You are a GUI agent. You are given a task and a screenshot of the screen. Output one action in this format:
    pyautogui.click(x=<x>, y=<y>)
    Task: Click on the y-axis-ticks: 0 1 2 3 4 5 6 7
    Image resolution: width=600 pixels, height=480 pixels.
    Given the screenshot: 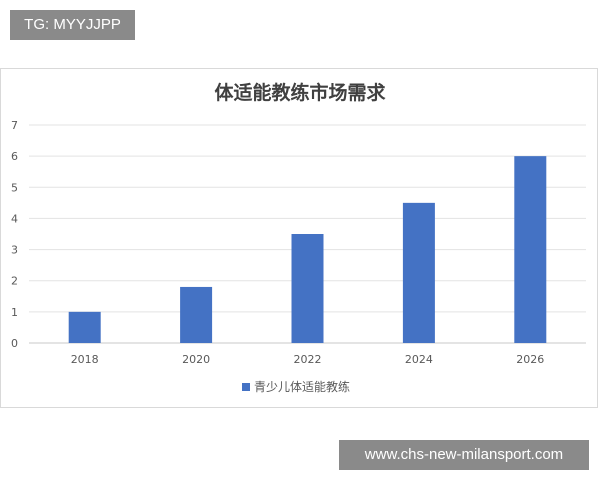 What is the action you would take?
    pyautogui.click(x=14, y=234)
    